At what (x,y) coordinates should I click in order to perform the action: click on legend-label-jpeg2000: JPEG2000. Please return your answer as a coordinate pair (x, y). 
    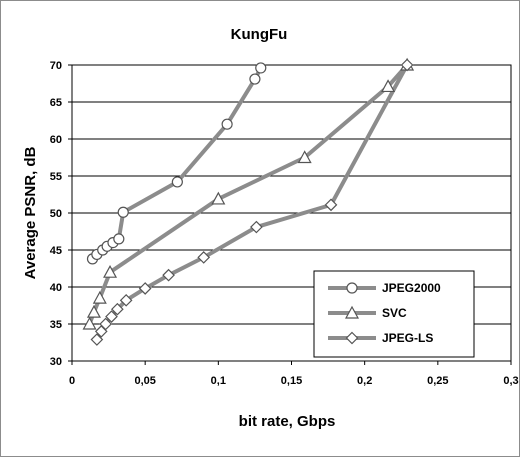
    Looking at the image, I should click on (411, 288).